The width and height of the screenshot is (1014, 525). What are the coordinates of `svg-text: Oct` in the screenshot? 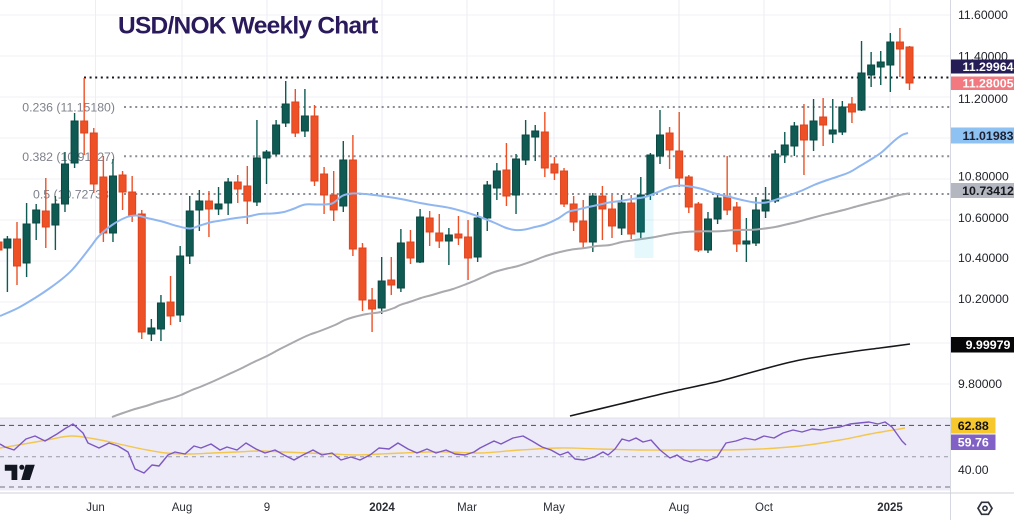 It's located at (764, 508).